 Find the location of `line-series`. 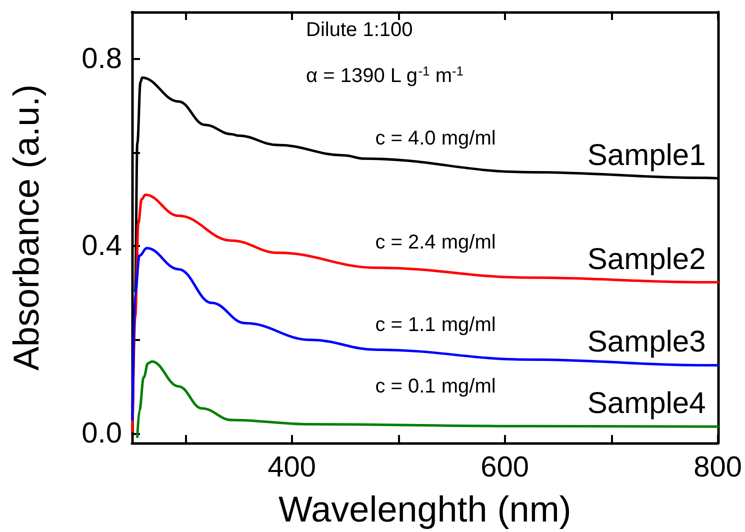

line-series is located at coordinates (428, 399).